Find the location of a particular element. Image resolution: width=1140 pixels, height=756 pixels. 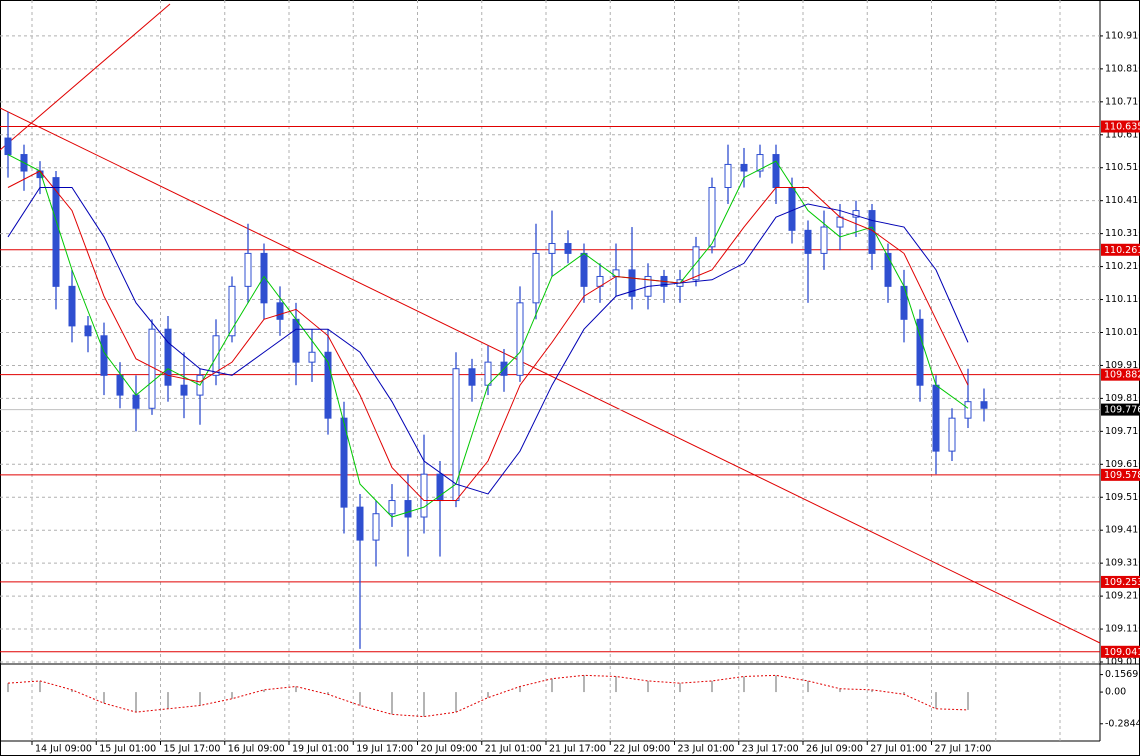

y-tick-label: 110.810 is located at coordinates (1122, 68).